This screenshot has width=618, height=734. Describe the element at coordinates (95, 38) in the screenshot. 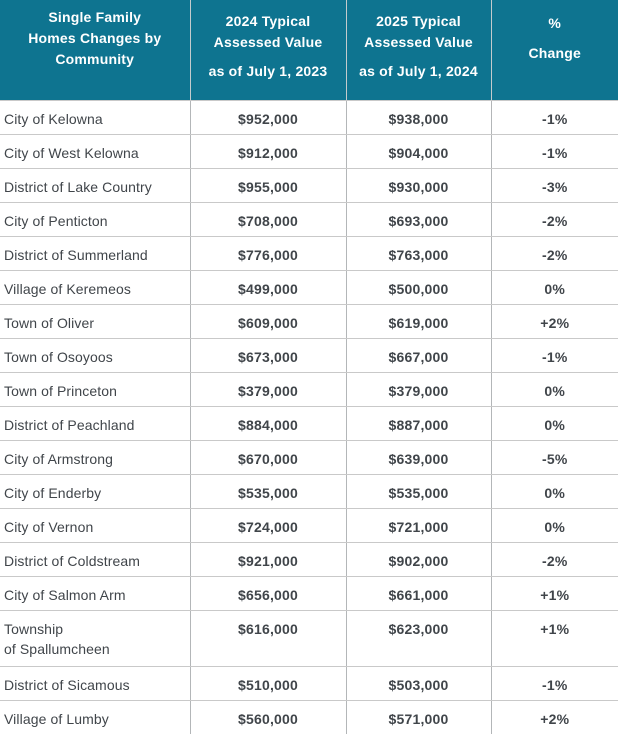

I see `header-community-label: Single Family Homes Changes by Community` at that location.